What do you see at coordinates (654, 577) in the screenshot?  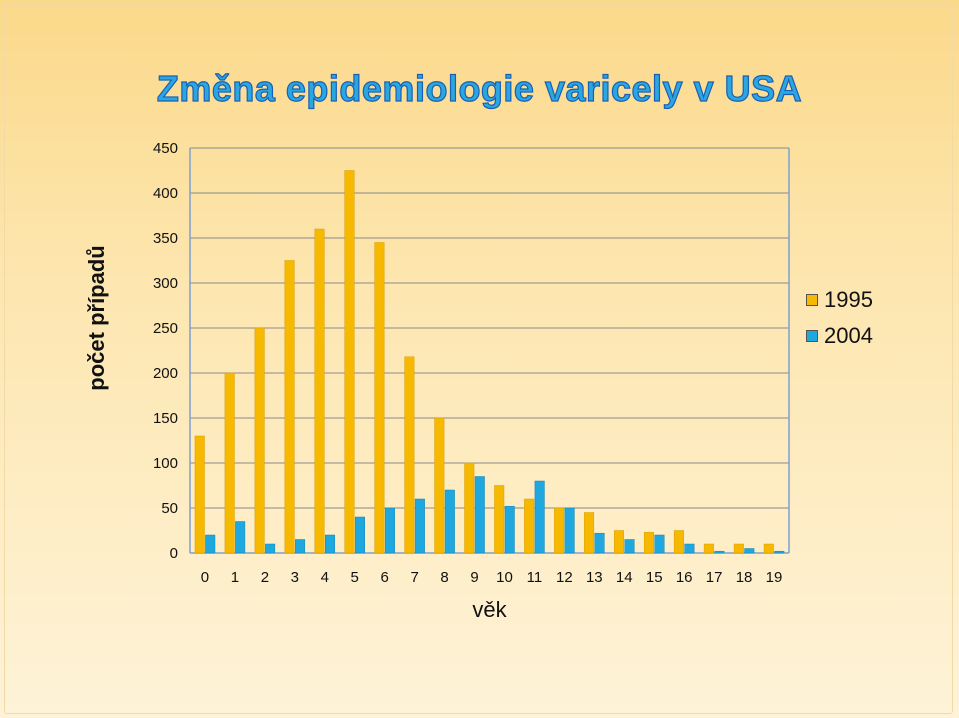 I see `x-tick-label: 15` at bounding box center [654, 577].